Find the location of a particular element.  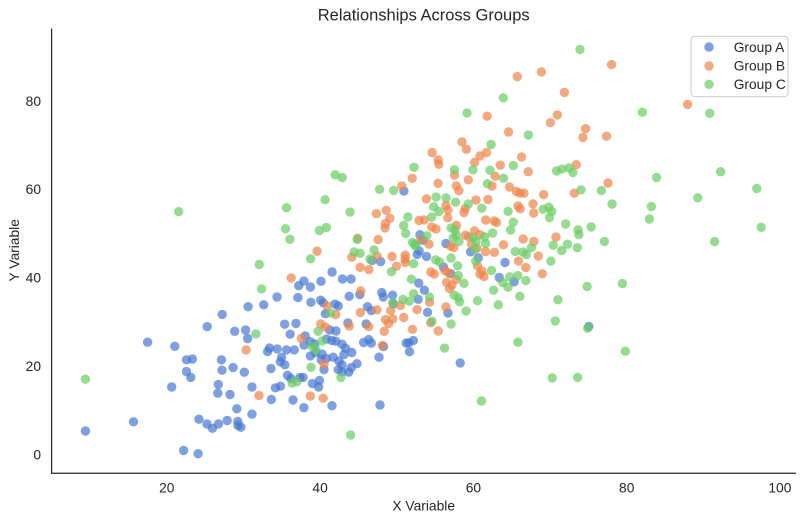

svg-text: Relationships Across Groups is located at coordinates (424, 16).